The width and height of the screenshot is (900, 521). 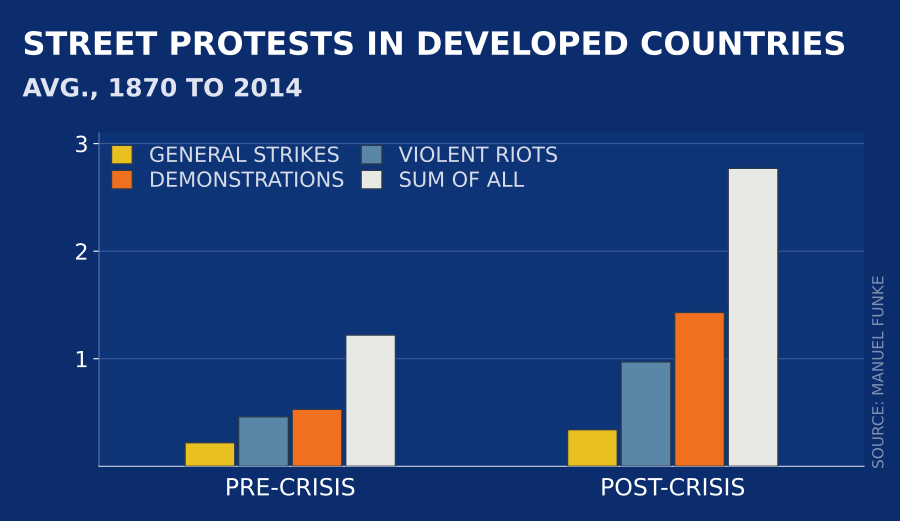 What do you see at coordinates (673, 487) in the screenshot?
I see `x-tick-label: POST-CRISIS` at bounding box center [673, 487].